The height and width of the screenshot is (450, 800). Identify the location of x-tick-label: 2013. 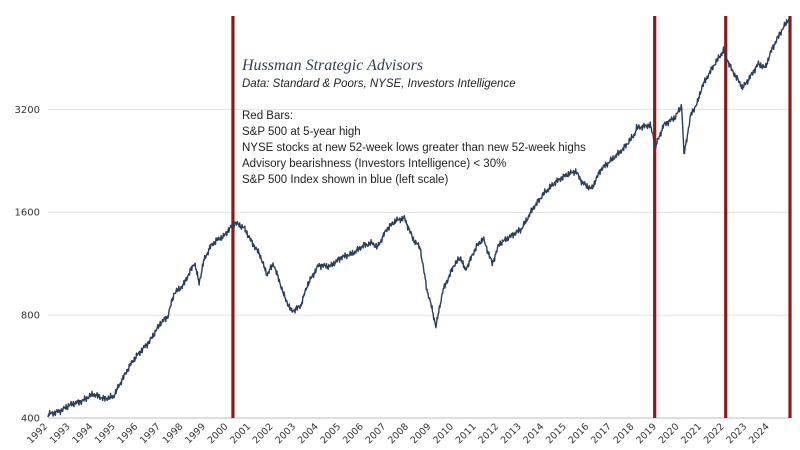
(511, 433).